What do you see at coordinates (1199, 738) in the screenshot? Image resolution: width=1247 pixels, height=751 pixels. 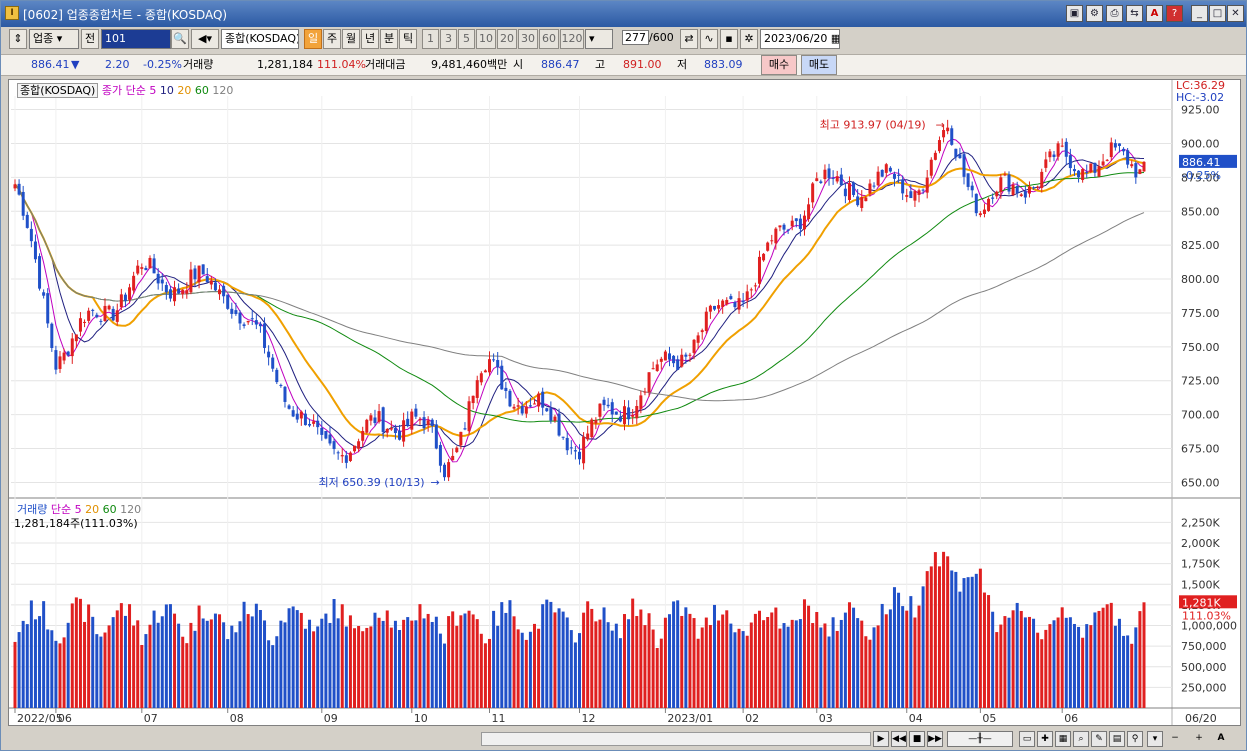 I see `zoom-in-icon: +` at bounding box center [1199, 738].